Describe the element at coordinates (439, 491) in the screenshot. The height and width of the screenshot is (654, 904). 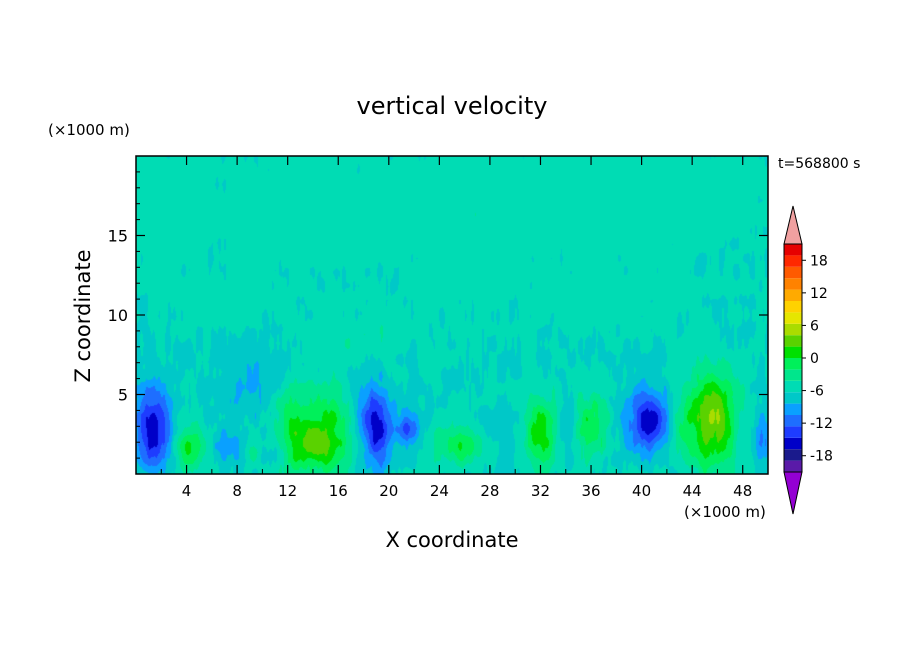
I see `x-tick-label: 24` at that location.